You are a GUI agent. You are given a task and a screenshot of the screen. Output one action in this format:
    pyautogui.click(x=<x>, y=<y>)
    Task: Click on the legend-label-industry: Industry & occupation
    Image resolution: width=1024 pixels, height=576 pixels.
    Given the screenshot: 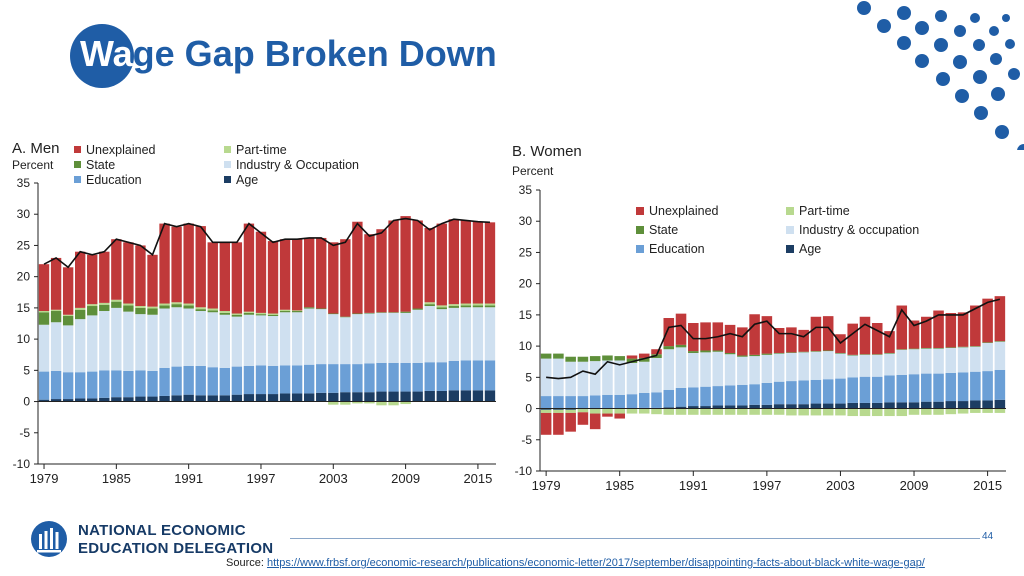 What is the action you would take?
    pyautogui.click(x=859, y=230)
    